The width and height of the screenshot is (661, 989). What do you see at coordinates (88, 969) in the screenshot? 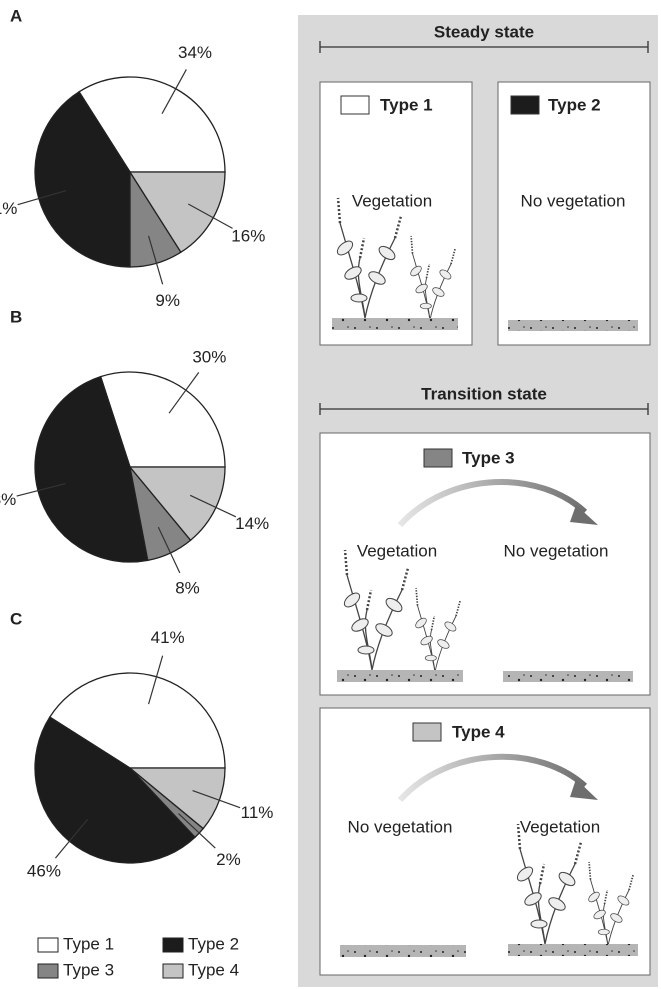
I see `legend-label: Type 3` at bounding box center [88, 969].